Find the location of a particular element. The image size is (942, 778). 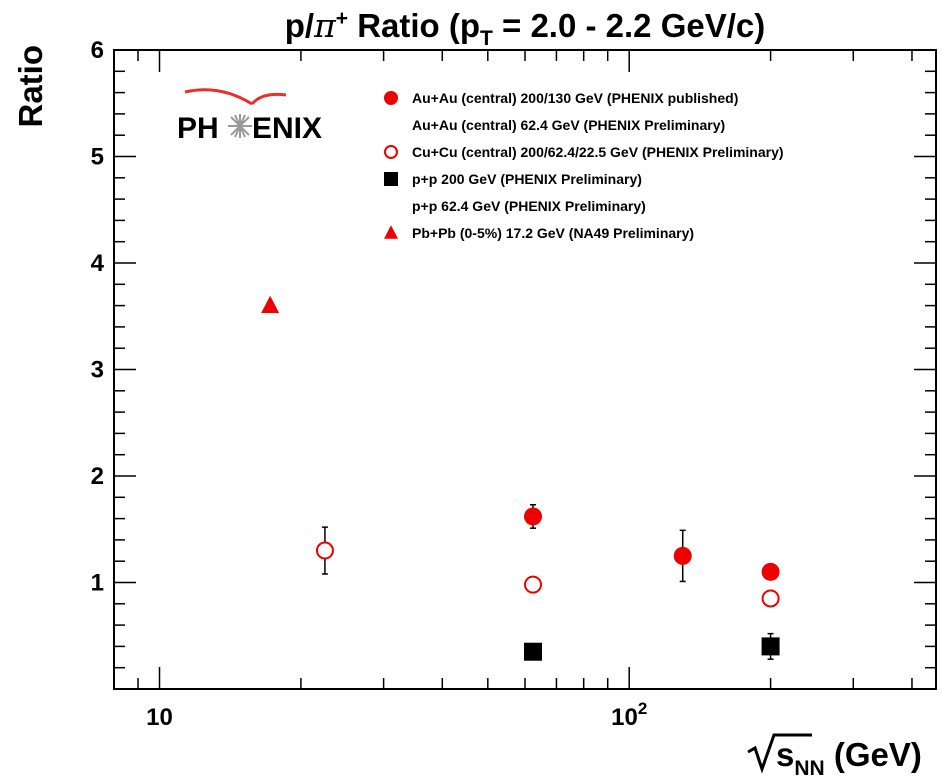

legend-label: p+p 200 GeV (PHENIX Preliminary) is located at coordinates (527, 179).